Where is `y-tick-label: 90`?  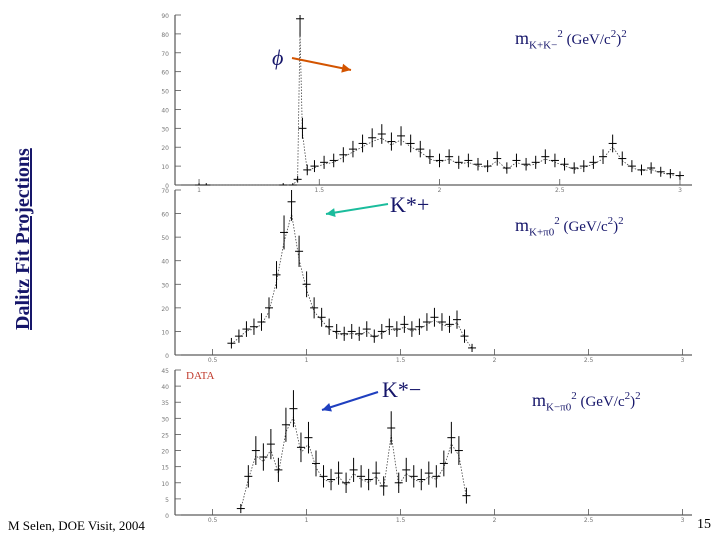
y-tick-label: 90 is located at coordinates (165, 16).